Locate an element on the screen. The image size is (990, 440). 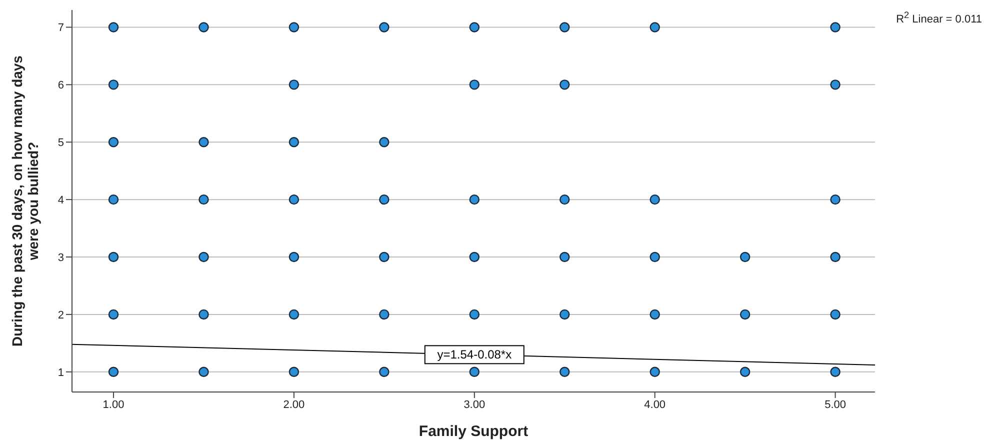
text: R$^{2}$ Linear = 0.011 is located at coordinates (939, 18).